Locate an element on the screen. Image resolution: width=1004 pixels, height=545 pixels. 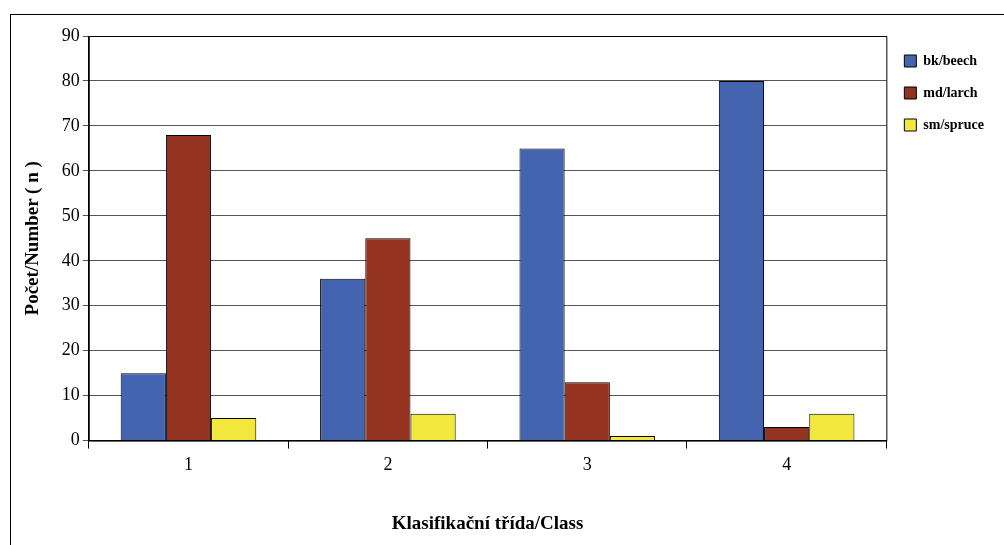
y-tick-label: 10 is located at coordinates (70, 394).